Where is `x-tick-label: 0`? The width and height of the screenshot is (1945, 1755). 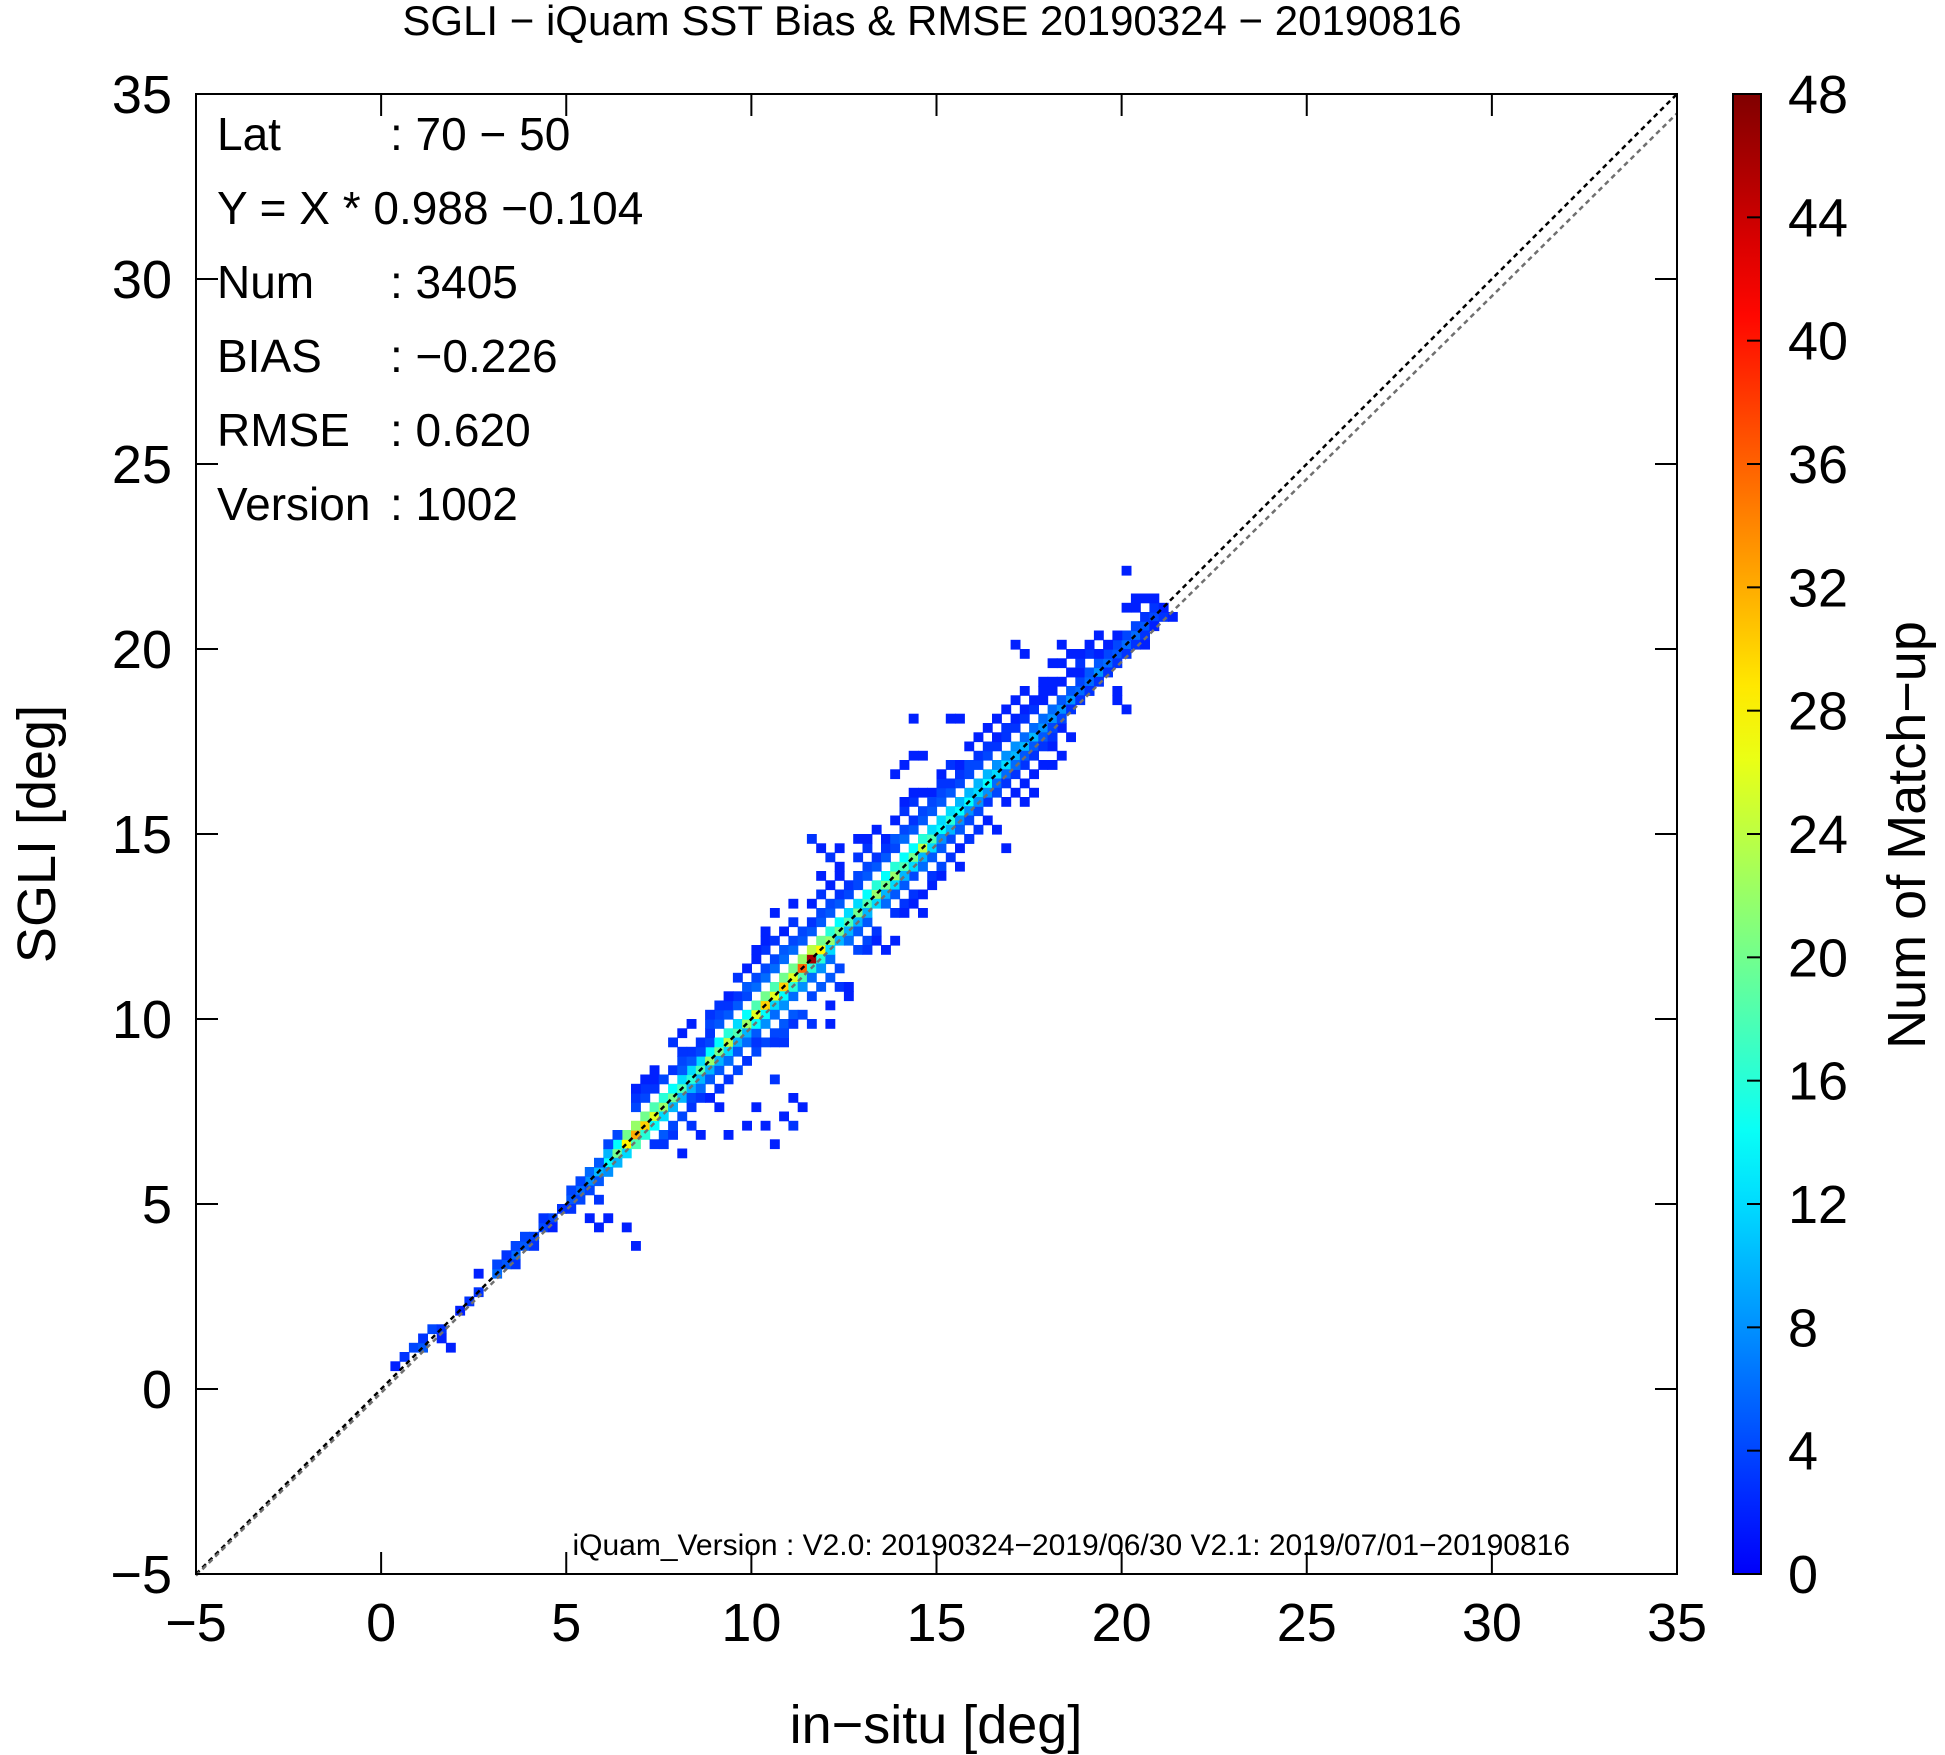
x-tick-label: 0 is located at coordinates (381, 1623).